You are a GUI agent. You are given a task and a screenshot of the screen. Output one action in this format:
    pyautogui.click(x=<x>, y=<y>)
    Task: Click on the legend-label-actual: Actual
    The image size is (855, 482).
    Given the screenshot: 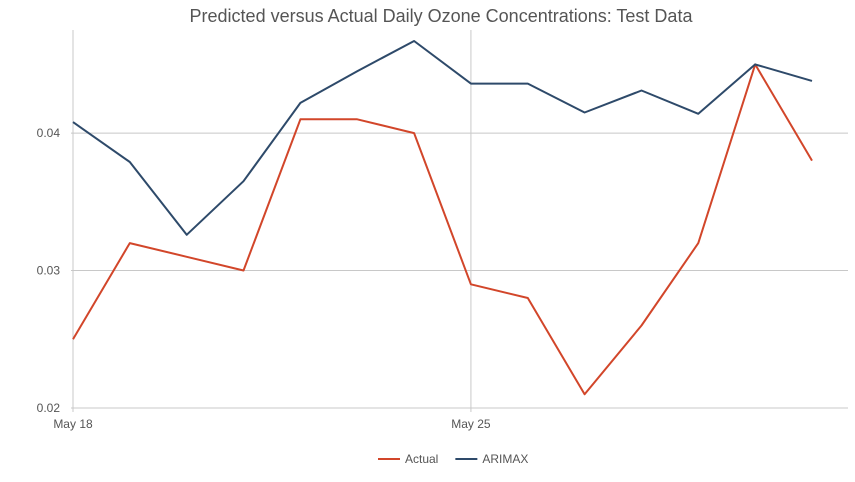 What is the action you would take?
    pyautogui.click(x=421, y=459)
    